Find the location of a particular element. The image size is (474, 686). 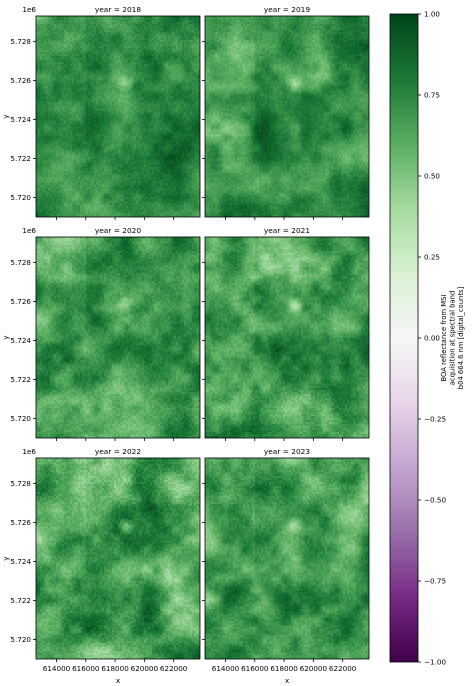

heatmap-raster-2022 is located at coordinates (118, 558).